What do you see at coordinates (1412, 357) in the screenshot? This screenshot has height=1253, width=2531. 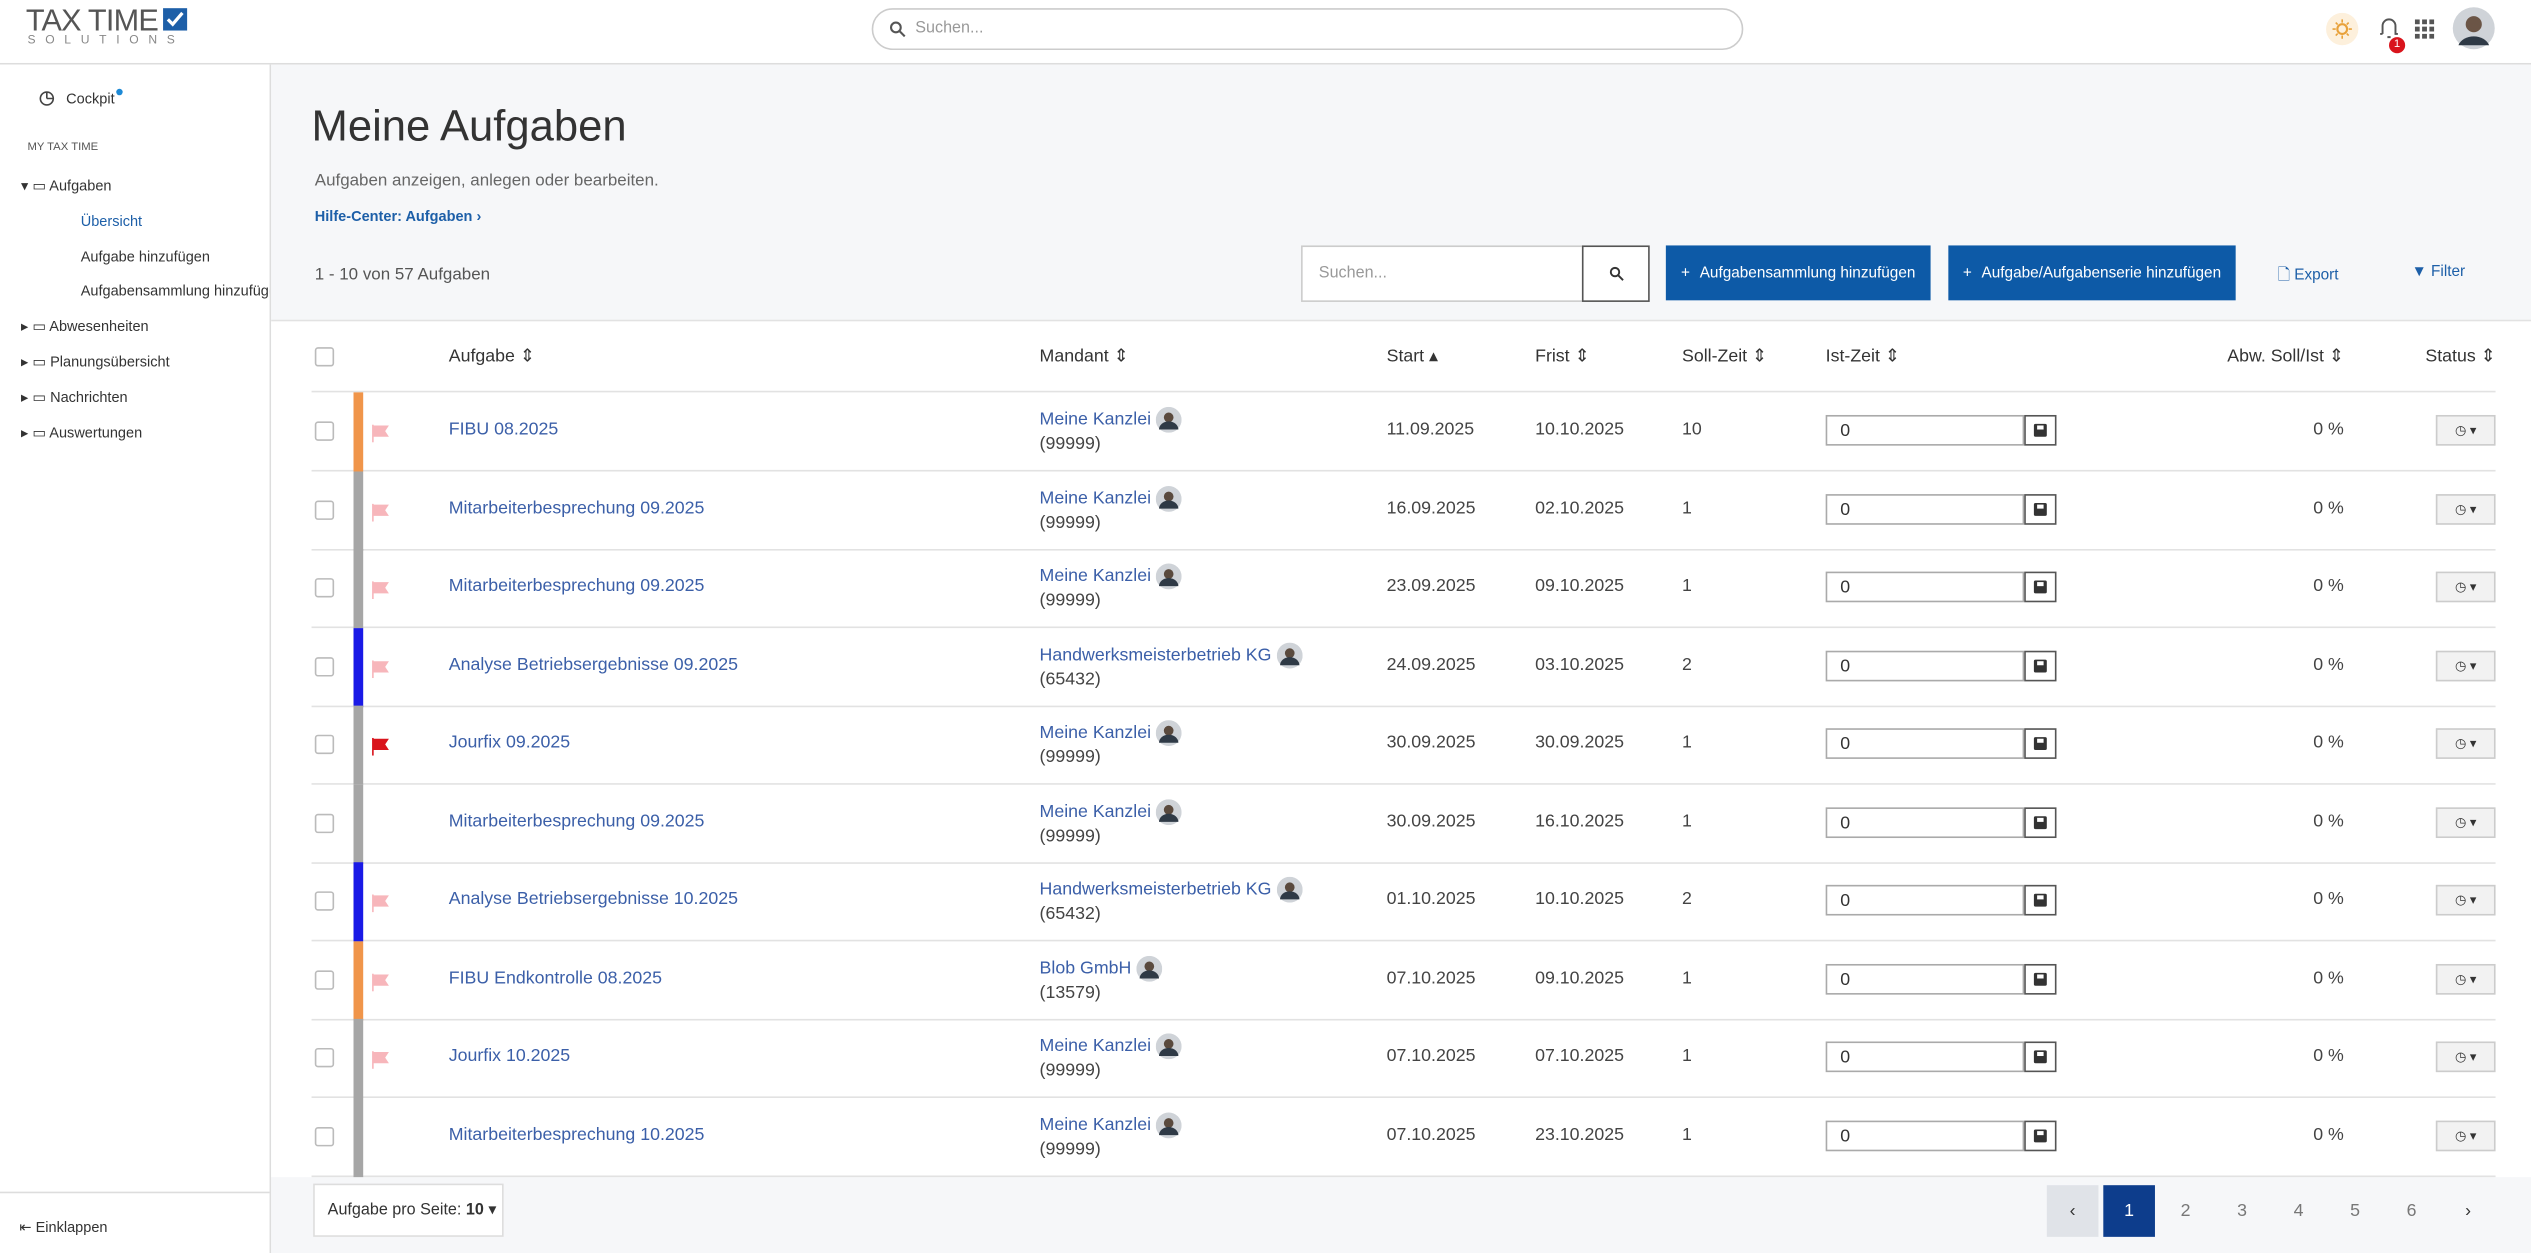 I see `column-header: Start ▴` at bounding box center [1412, 357].